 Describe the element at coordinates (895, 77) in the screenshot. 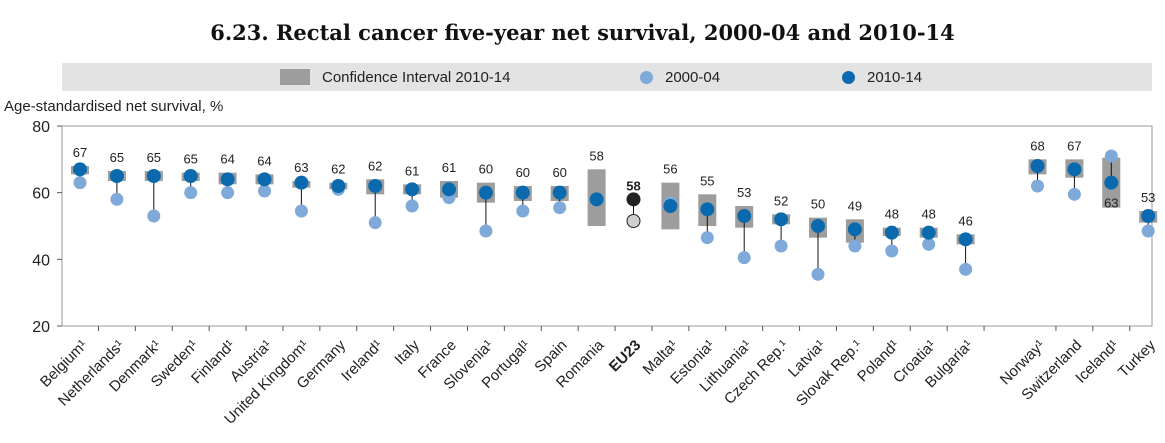

I see `legend-label-2010-14: 2010-14` at that location.